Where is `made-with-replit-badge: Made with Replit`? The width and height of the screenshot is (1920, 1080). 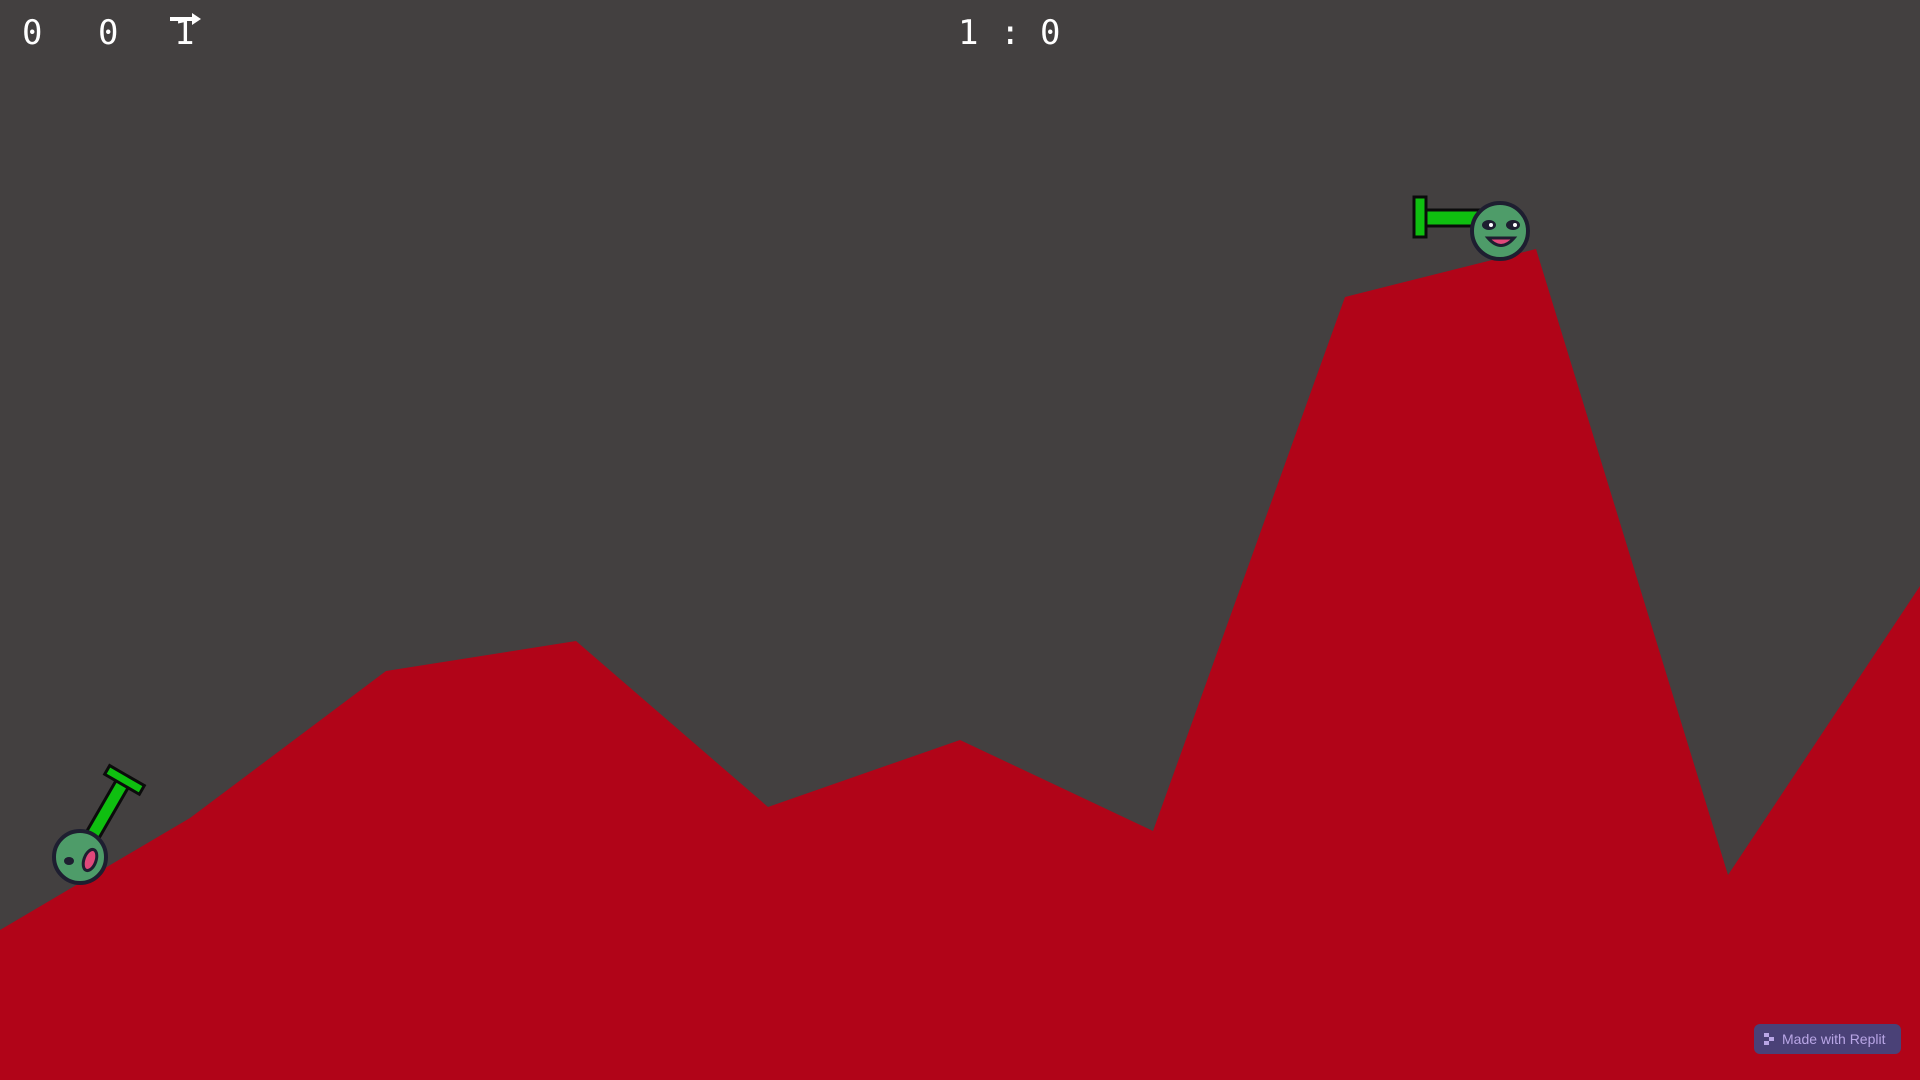 made-with-replit-badge: Made with Replit is located at coordinates (1827, 1039).